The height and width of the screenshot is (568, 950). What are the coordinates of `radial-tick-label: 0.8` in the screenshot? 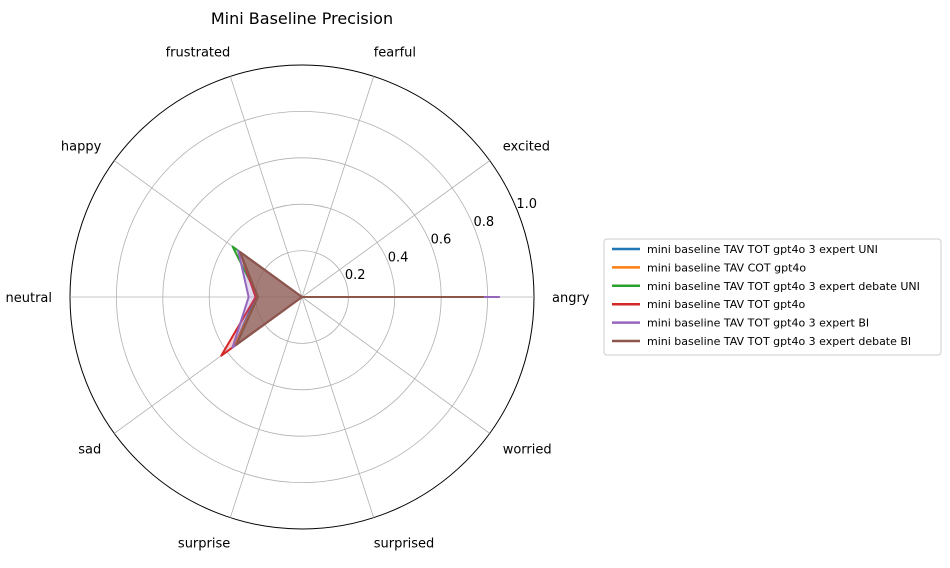 It's located at (483, 222).